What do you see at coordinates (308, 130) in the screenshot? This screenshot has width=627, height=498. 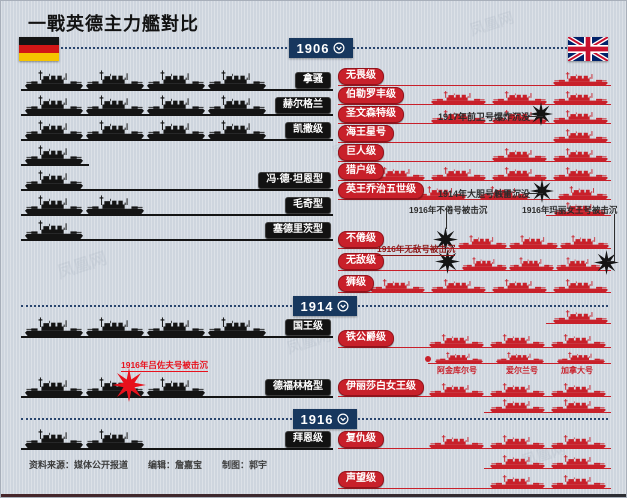 I see `class-label: 凯撒级` at bounding box center [308, 130].